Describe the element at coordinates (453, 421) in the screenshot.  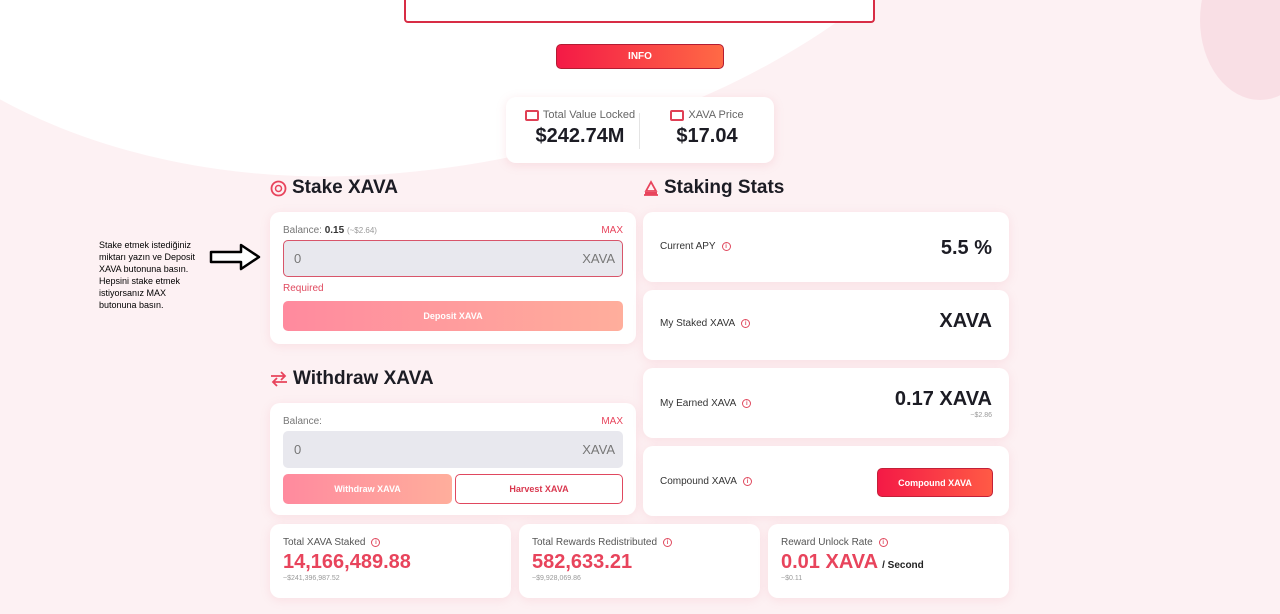
I see `withdraw-balance-row: Balance: MAX` at that location.